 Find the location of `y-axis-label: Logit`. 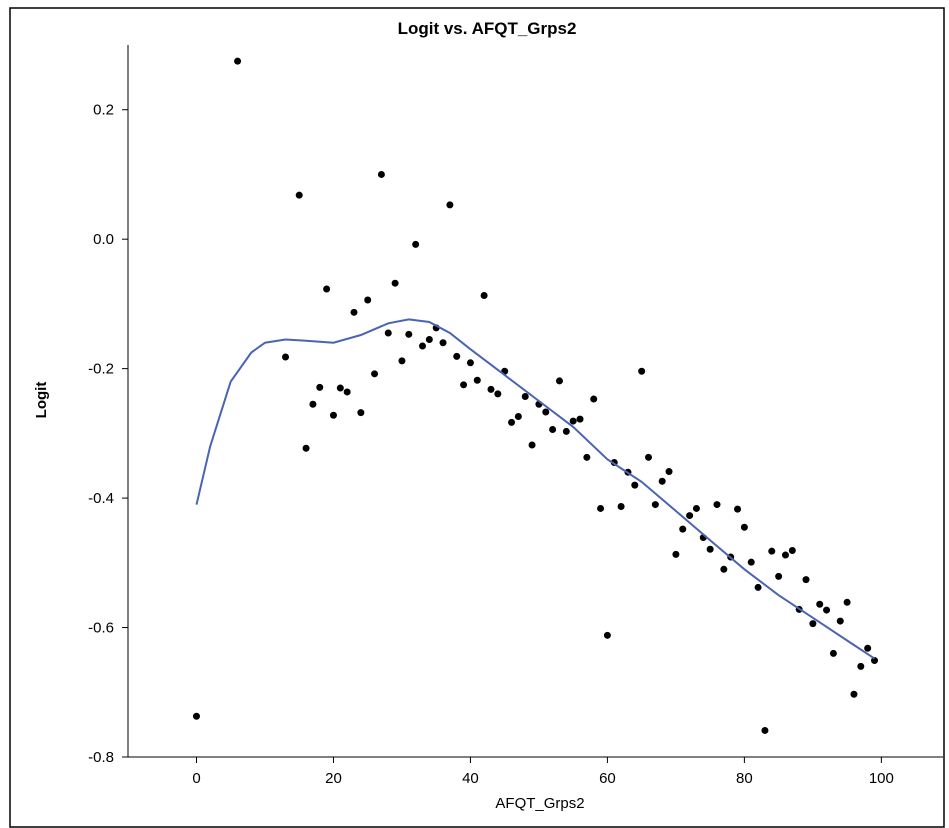

y-axis-label: Logit is located at coordinates (41, 400).